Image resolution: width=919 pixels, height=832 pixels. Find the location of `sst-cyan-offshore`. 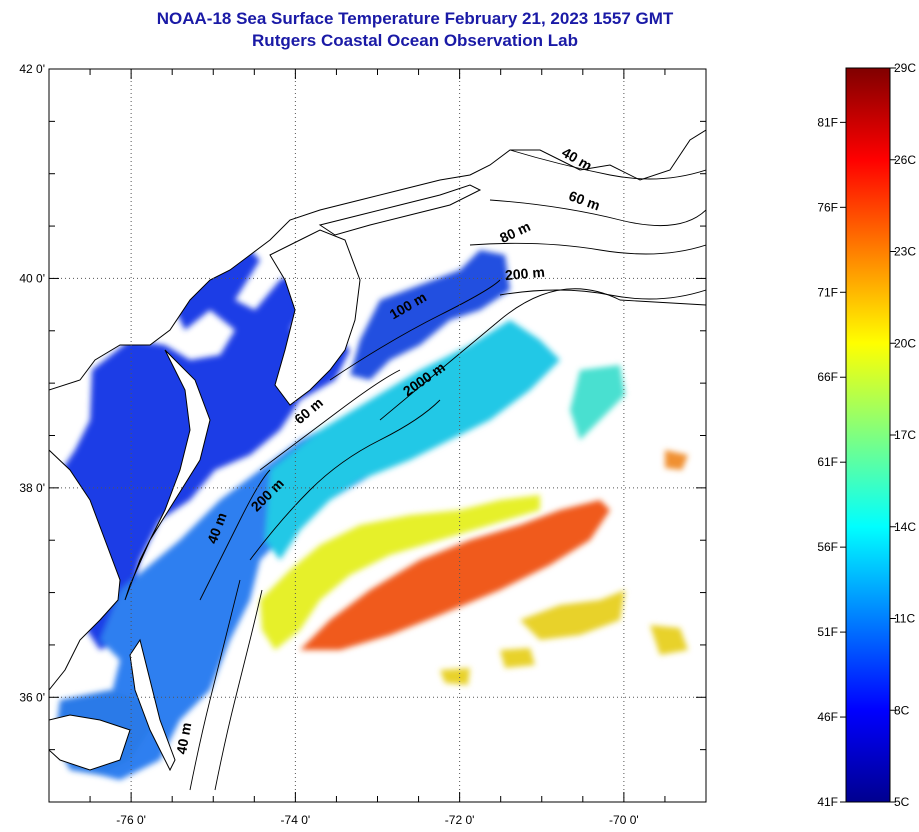

sst-cyan-offshore is located at coordinates (597, 402).